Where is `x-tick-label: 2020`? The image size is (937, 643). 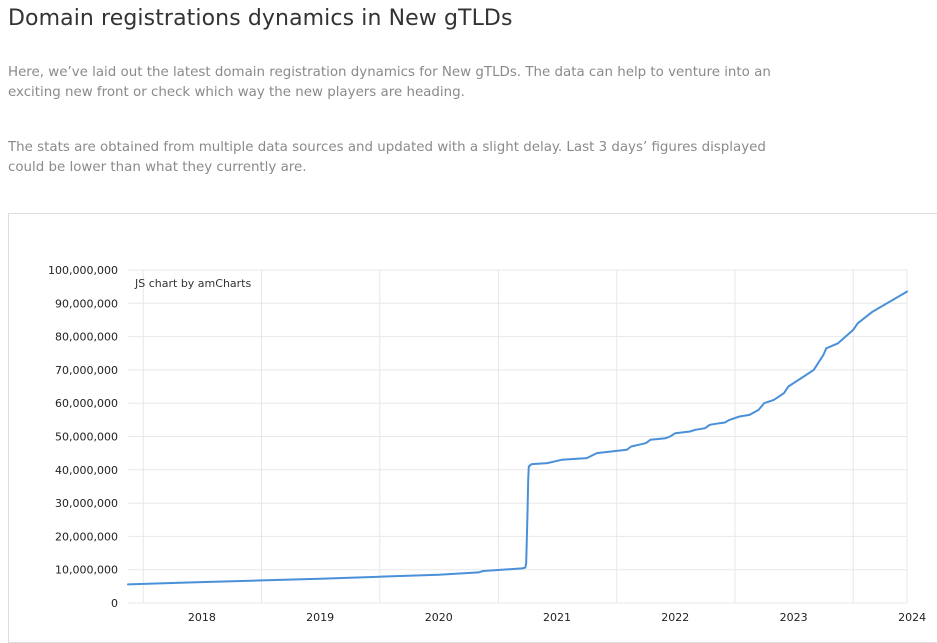 x-tick-label: 2020 is located at coordinates (439, 617).